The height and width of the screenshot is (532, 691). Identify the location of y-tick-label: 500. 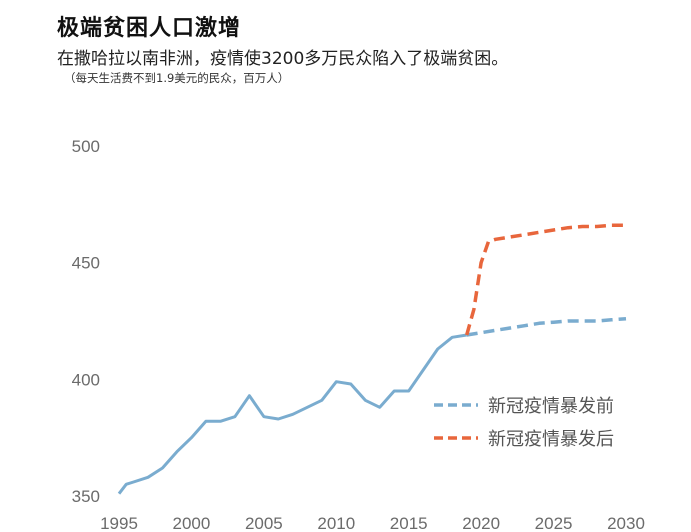
(86, 146).